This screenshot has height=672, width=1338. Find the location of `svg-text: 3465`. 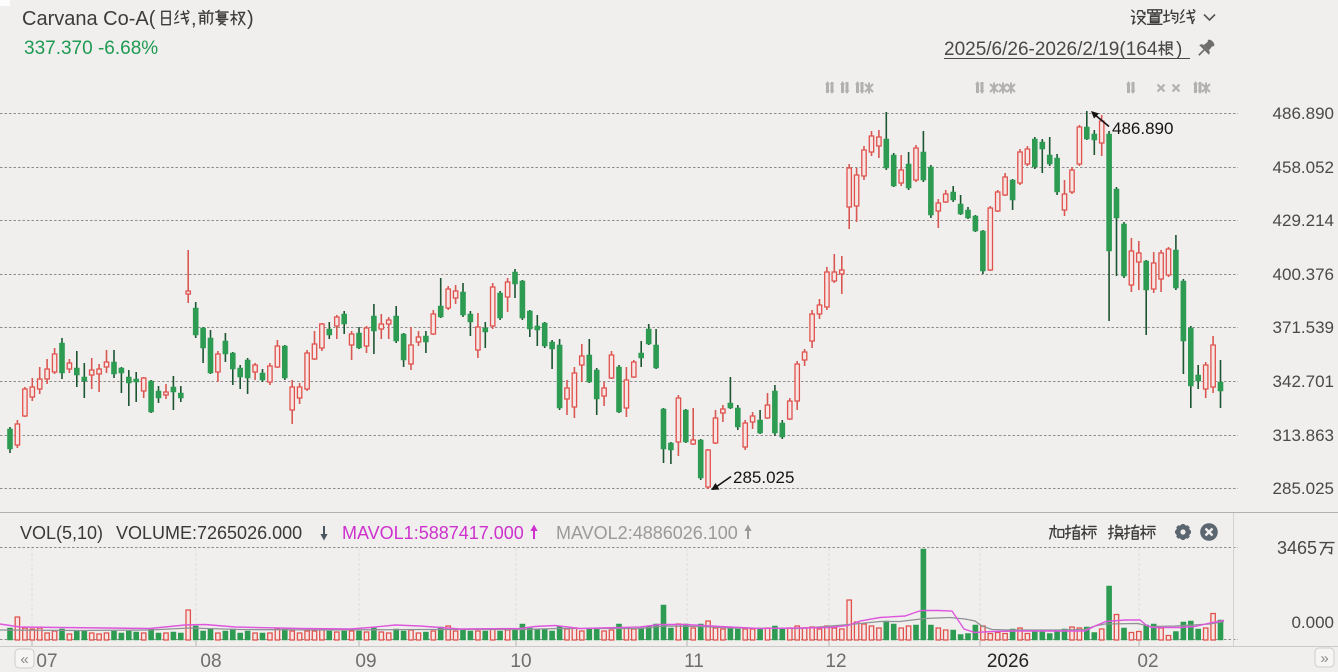

svg-text: 3465 is located at coordinates (1297, 548).